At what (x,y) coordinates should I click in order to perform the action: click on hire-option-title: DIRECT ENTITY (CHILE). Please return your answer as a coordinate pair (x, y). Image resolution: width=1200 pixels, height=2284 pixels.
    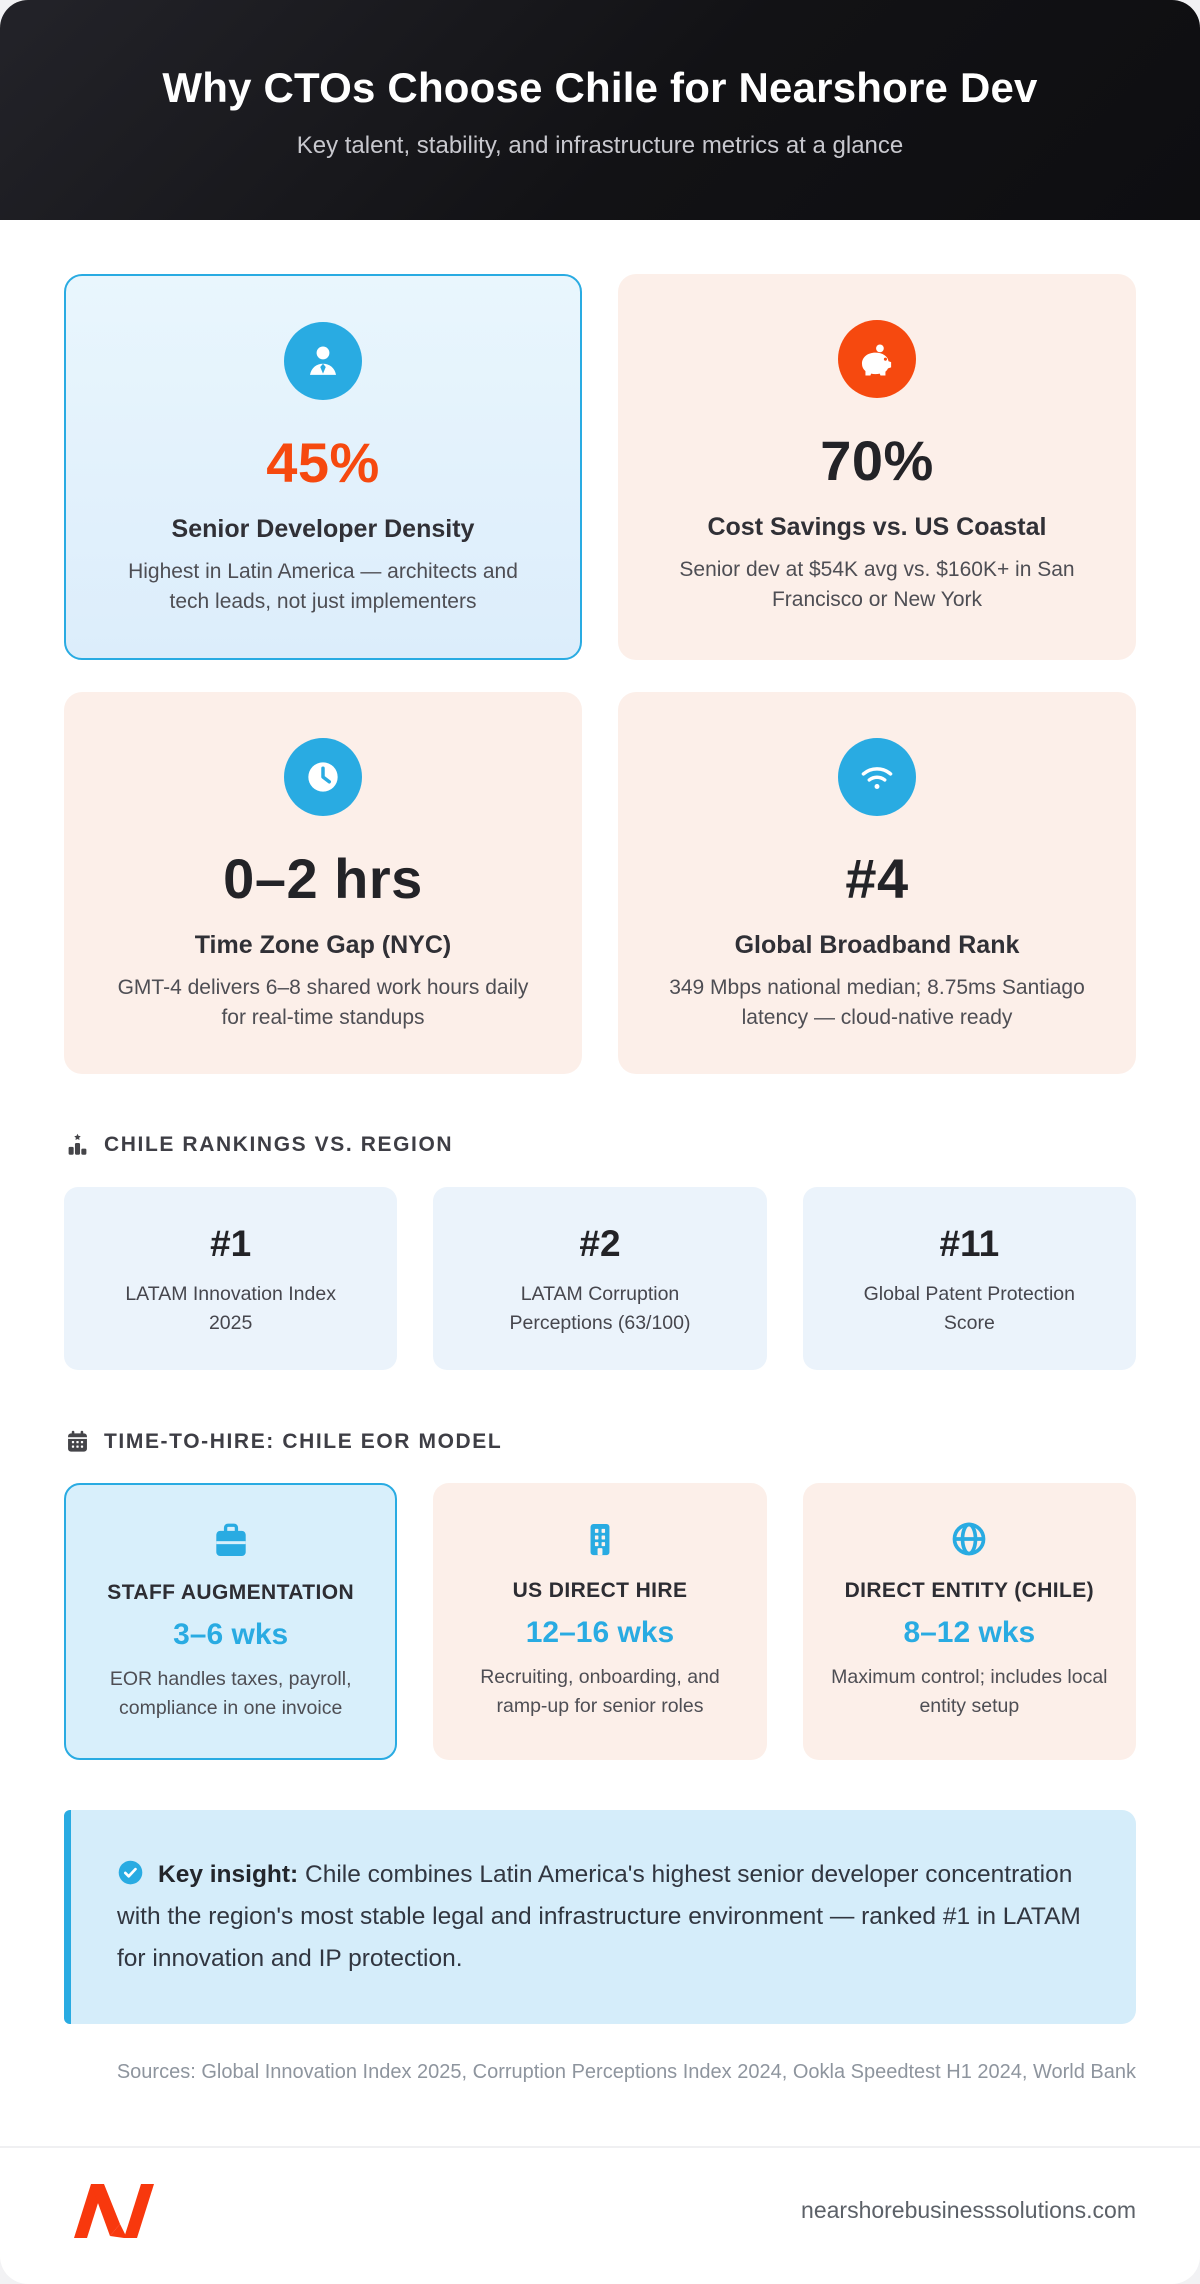
    Looking at the image, I should click on (969, 1591).